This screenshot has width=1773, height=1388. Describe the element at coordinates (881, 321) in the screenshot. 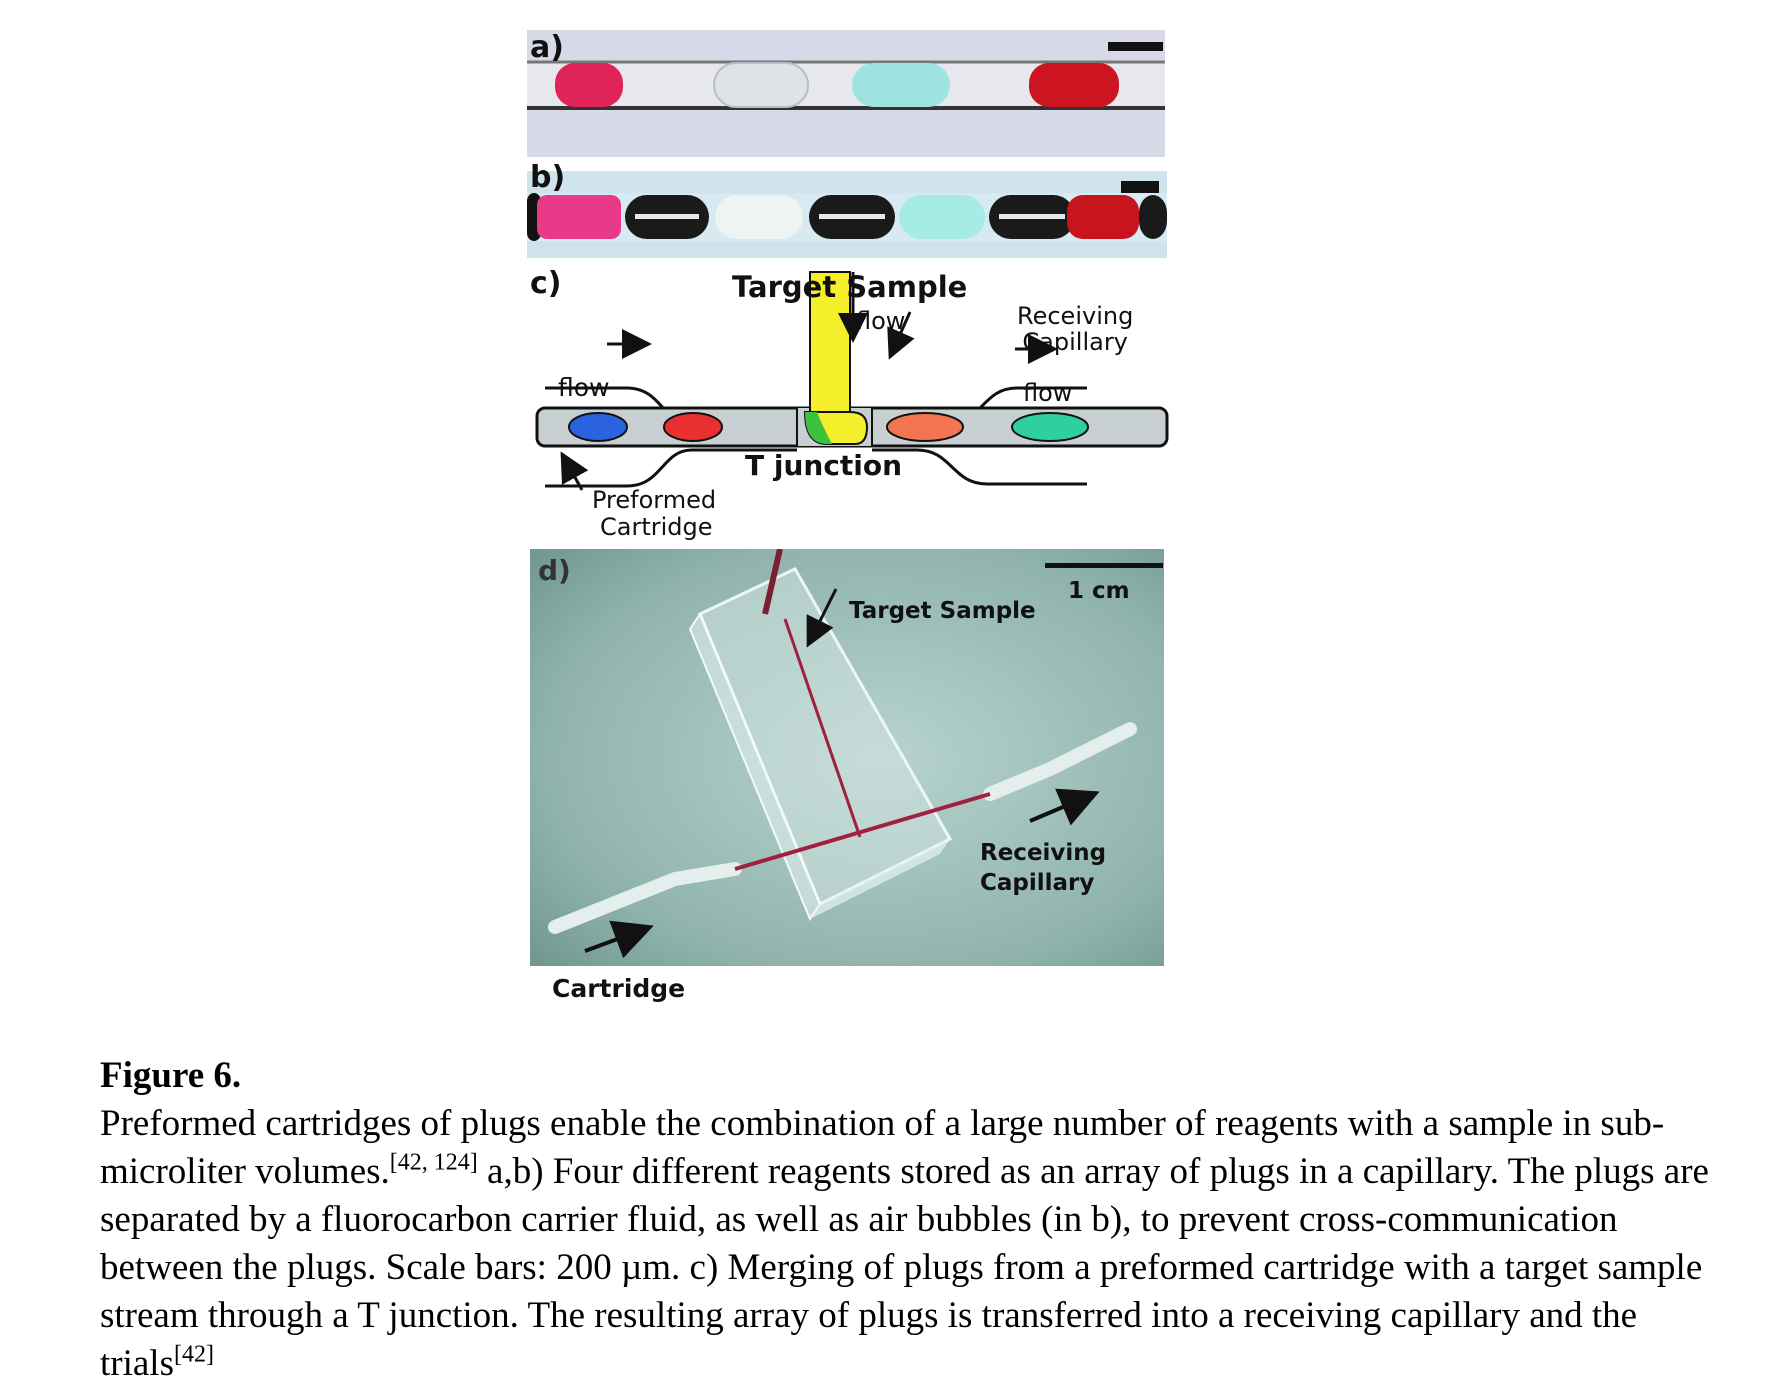

I see `flow-label-top: flow` at that location.